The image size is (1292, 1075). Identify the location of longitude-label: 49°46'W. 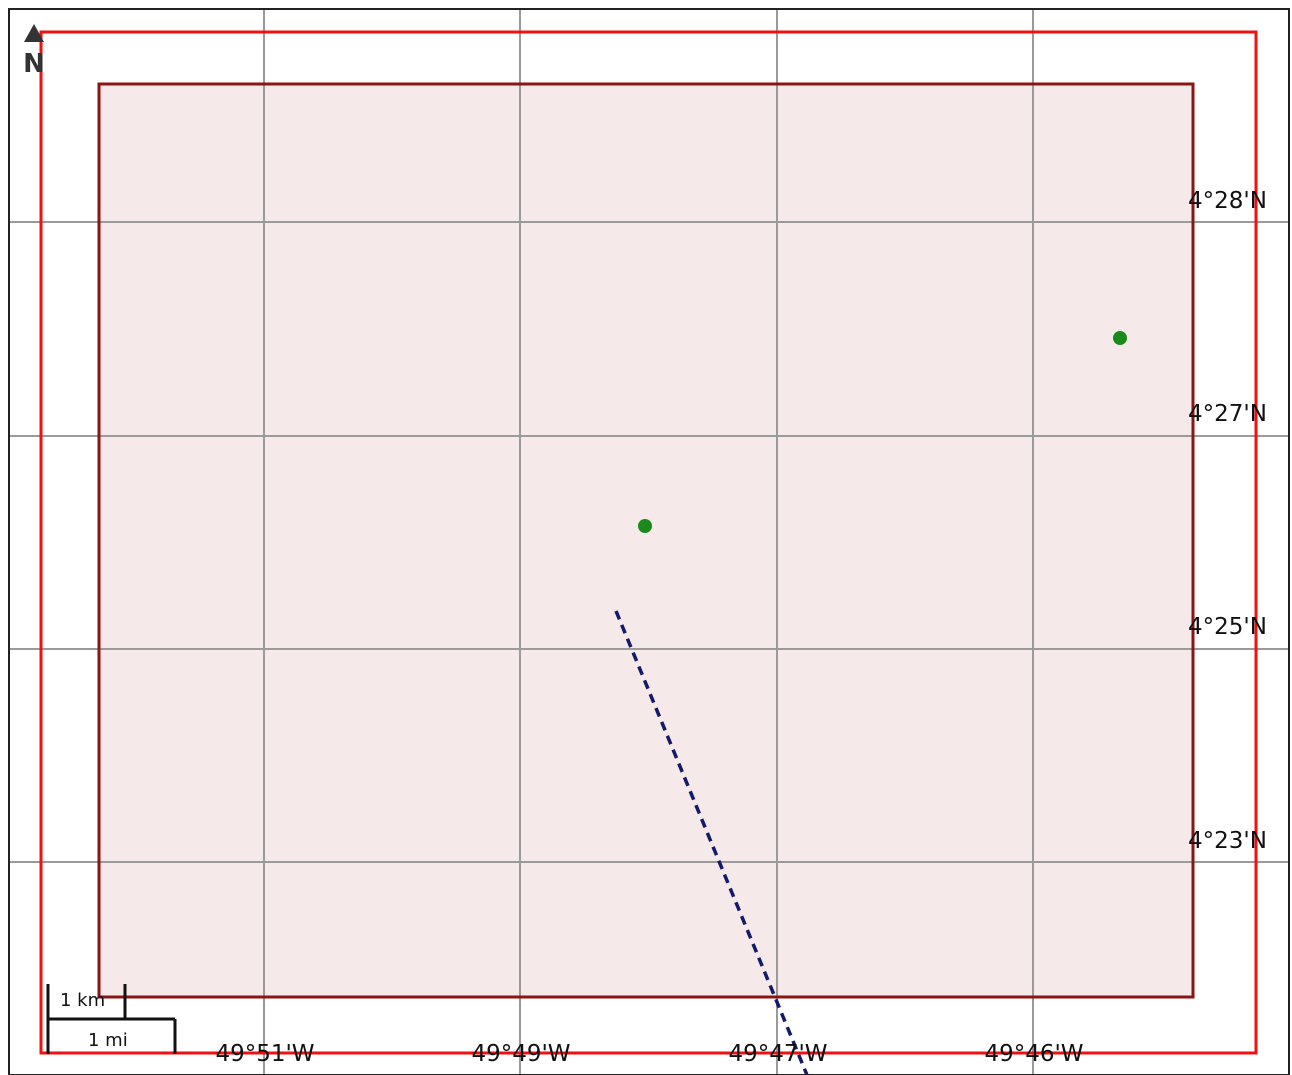
(1033, 1054).